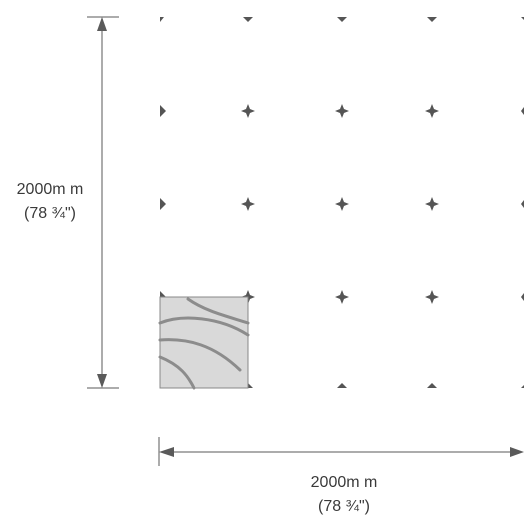  Describe the element at coordinates (50, 213) in the screenshot. I see `vertical-dimension-imperial: (78 ¾")` at that location.